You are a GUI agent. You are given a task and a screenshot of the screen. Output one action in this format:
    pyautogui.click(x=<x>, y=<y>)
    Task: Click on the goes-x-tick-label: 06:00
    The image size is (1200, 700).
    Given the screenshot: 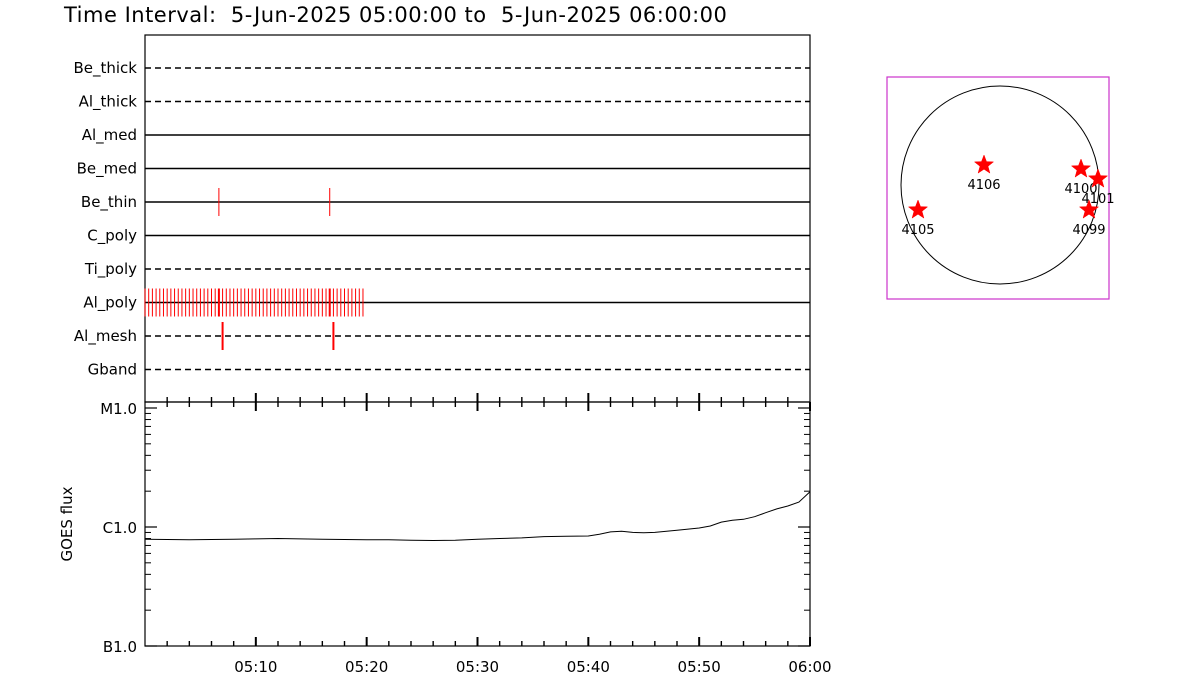 What is the action you would take?
    pyautogui.click(x=809, y=667)
    